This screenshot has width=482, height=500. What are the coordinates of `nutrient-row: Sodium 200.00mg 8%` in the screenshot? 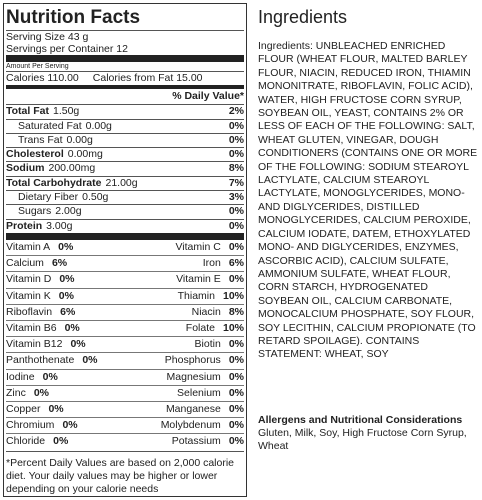 It's located at (125, 168).